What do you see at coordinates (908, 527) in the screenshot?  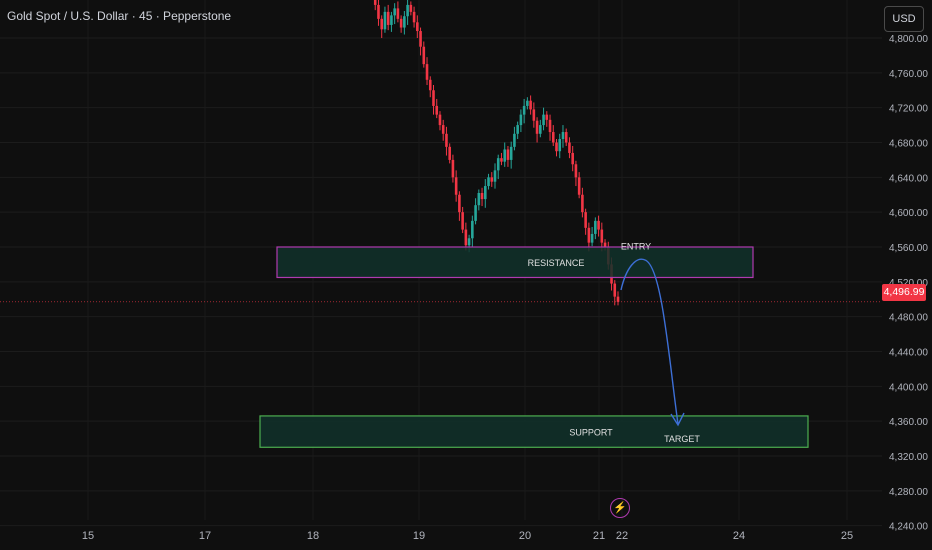 I see `price-tick-label: 4,240.00` at bounding box center [908, 527].